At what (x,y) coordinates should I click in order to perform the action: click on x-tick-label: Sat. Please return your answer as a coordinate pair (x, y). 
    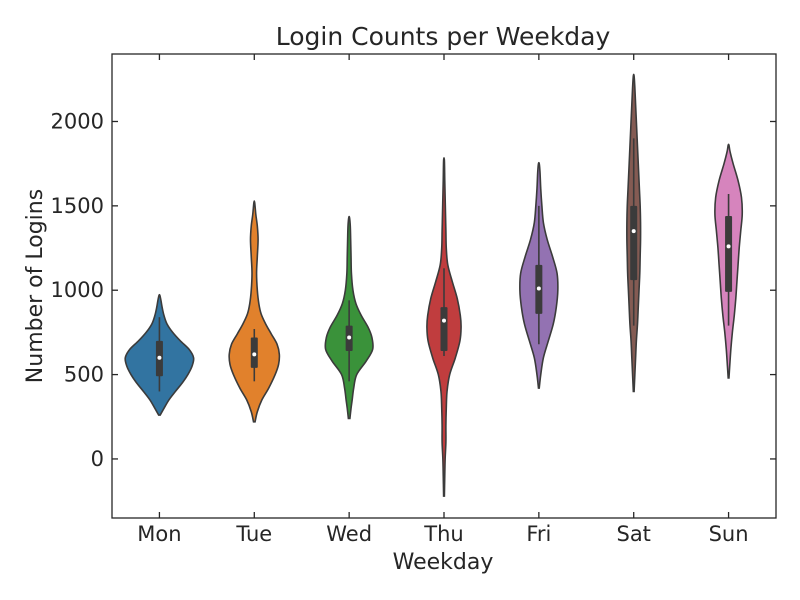
    Looking at the image, I should click on (633, 534).